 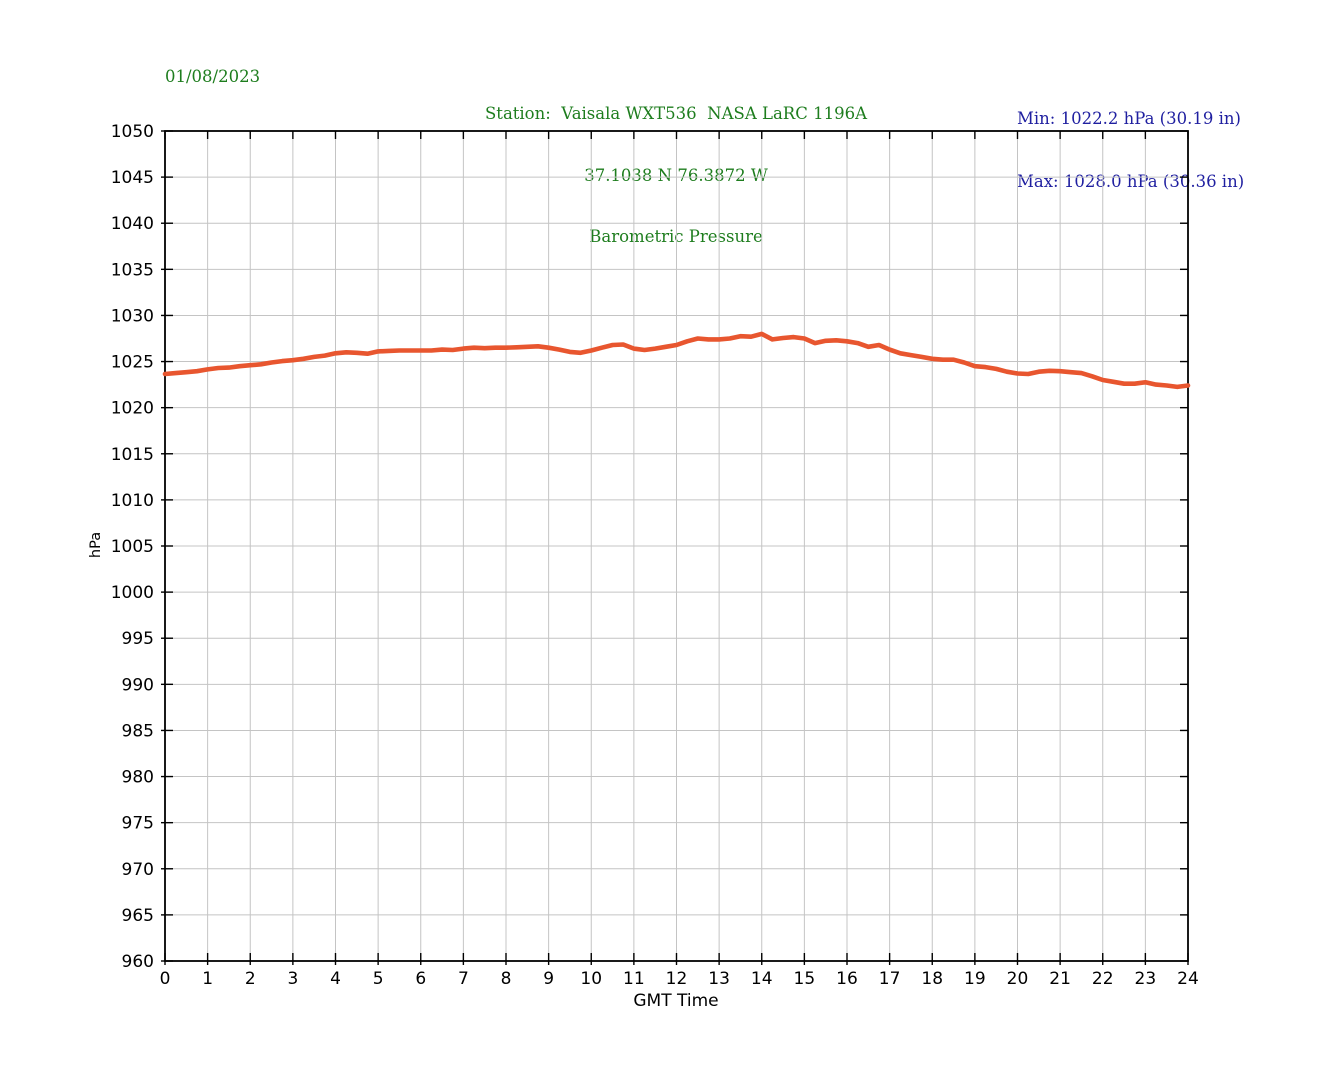 What do you see at coordinates (132, 593) in the screenshot?
I see `y-tick-label: 1000` at bounding box center [132, 593].